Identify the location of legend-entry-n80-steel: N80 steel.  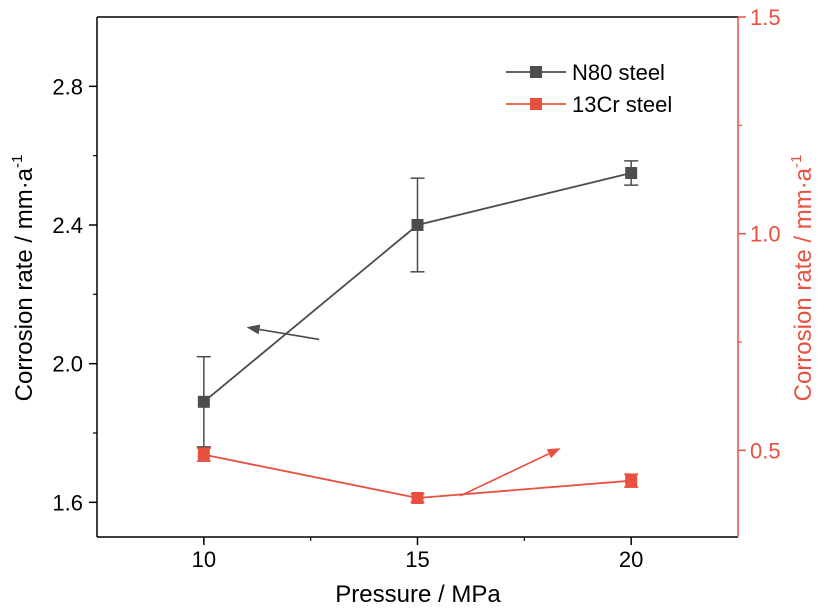
(585, 72).